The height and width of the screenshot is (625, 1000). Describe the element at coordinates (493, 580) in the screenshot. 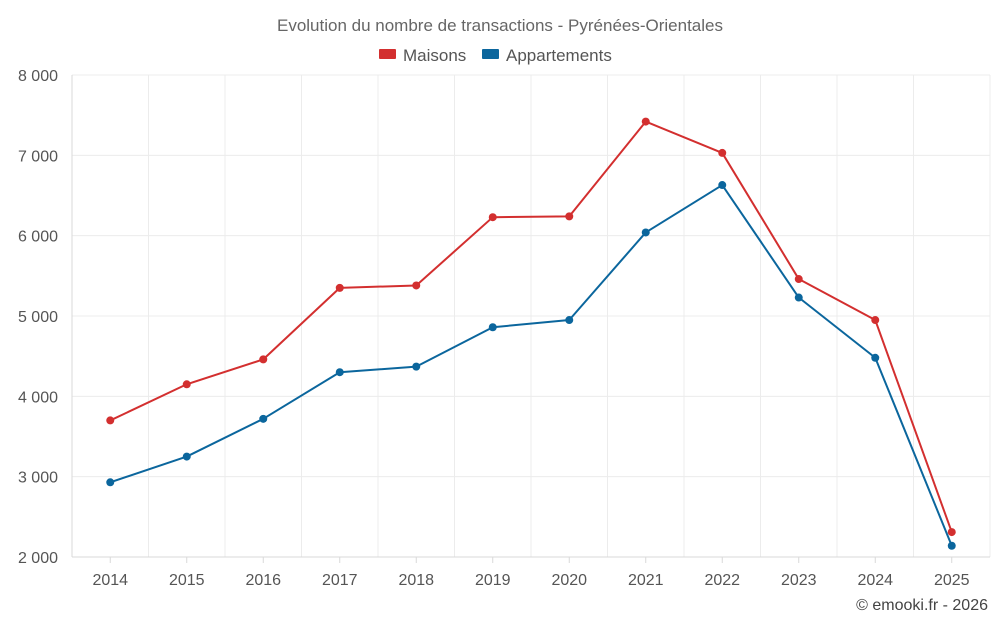

I see `x-tick-label: 2019` at that location.